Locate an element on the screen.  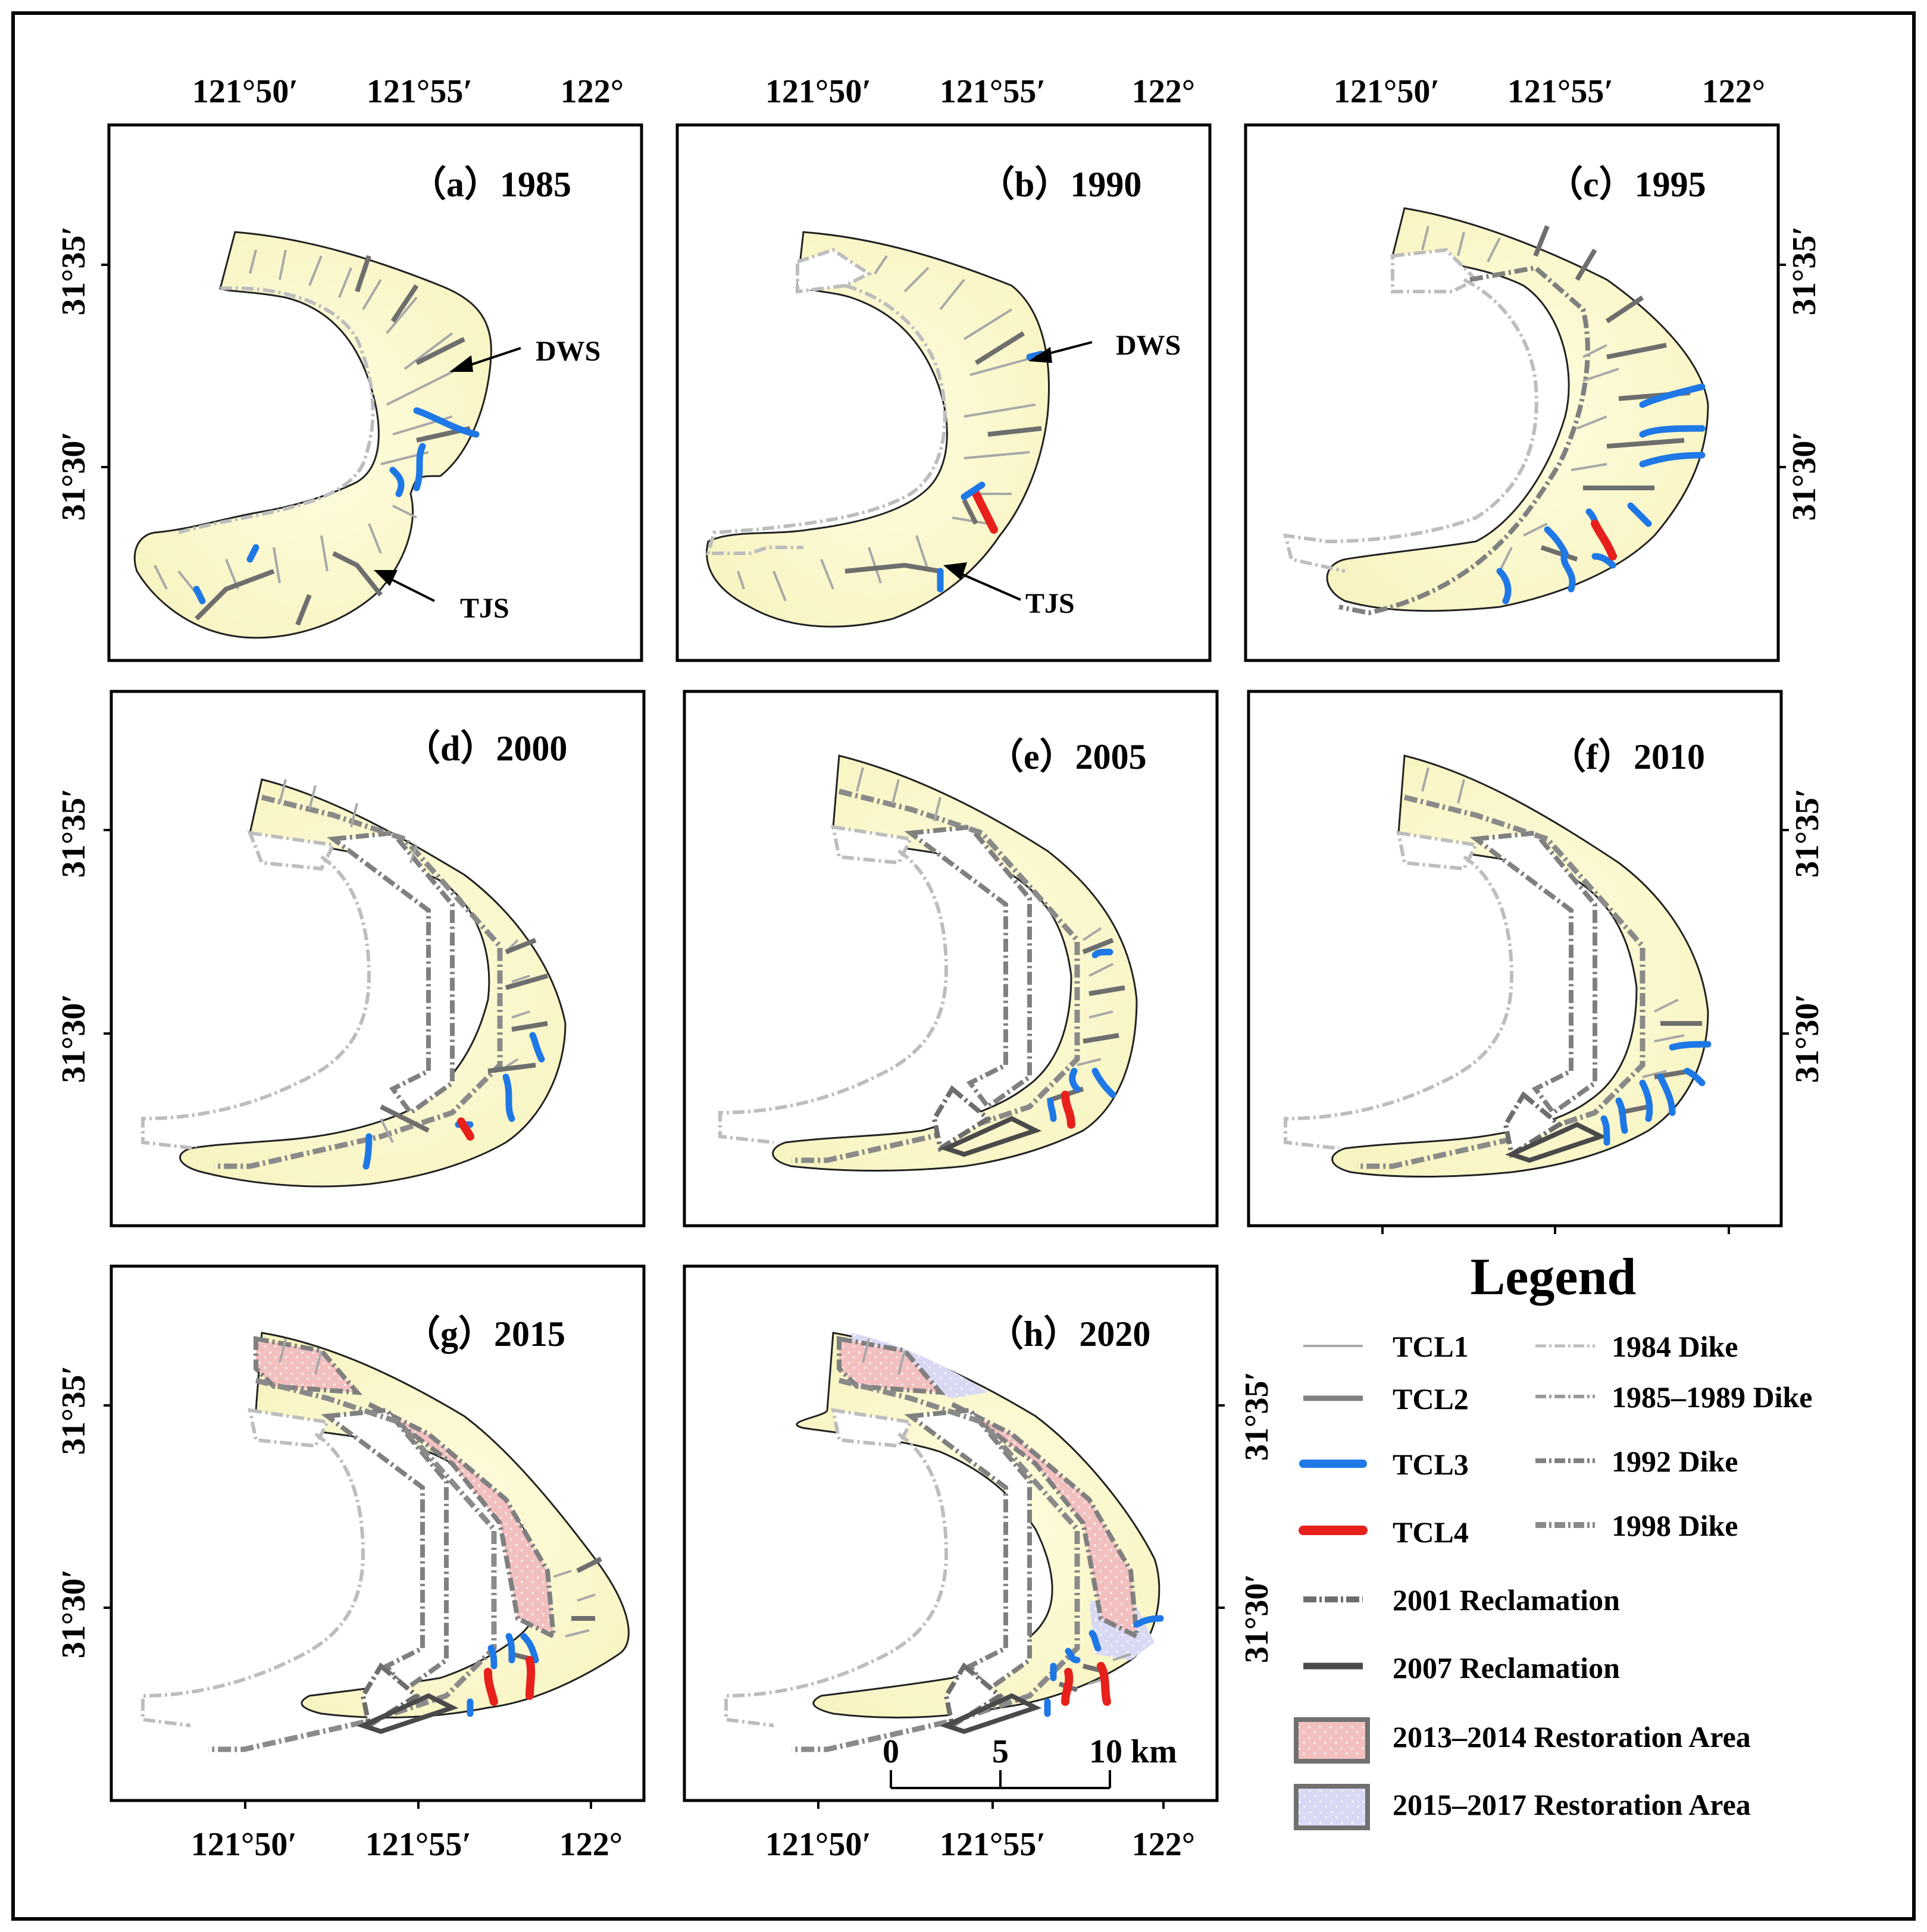
legend-swatch-restoration-2015 is located at coordinates (1332, 1807).